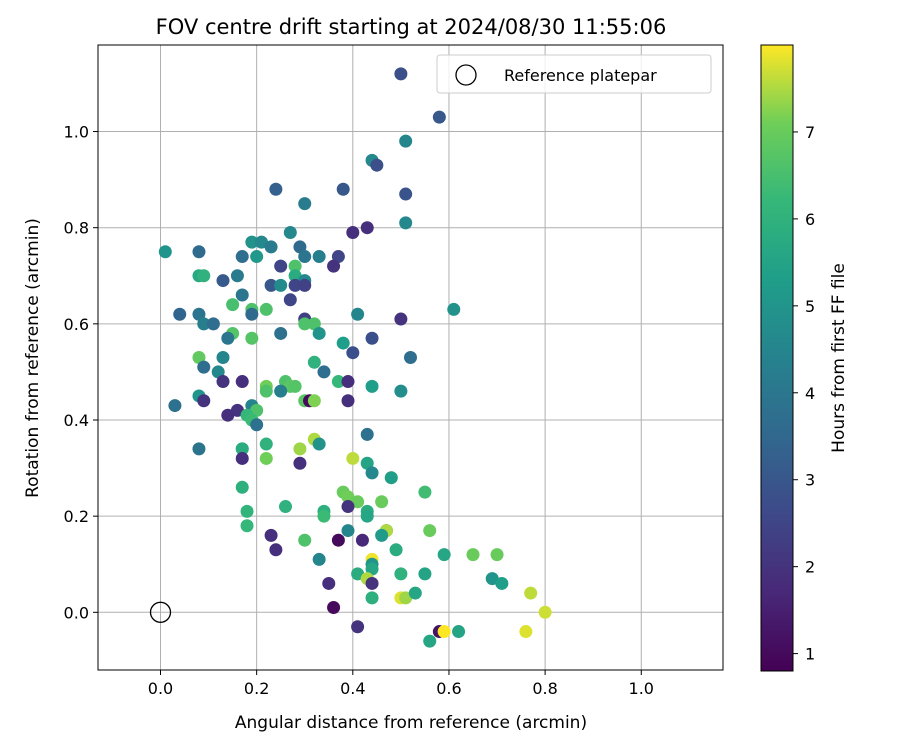 This screenshot has height=754, width=900. What do you see at coordinates (76, 228) in the screenshot?
I see `y-tick-label: 0.8` at bounding box center [76, 228].